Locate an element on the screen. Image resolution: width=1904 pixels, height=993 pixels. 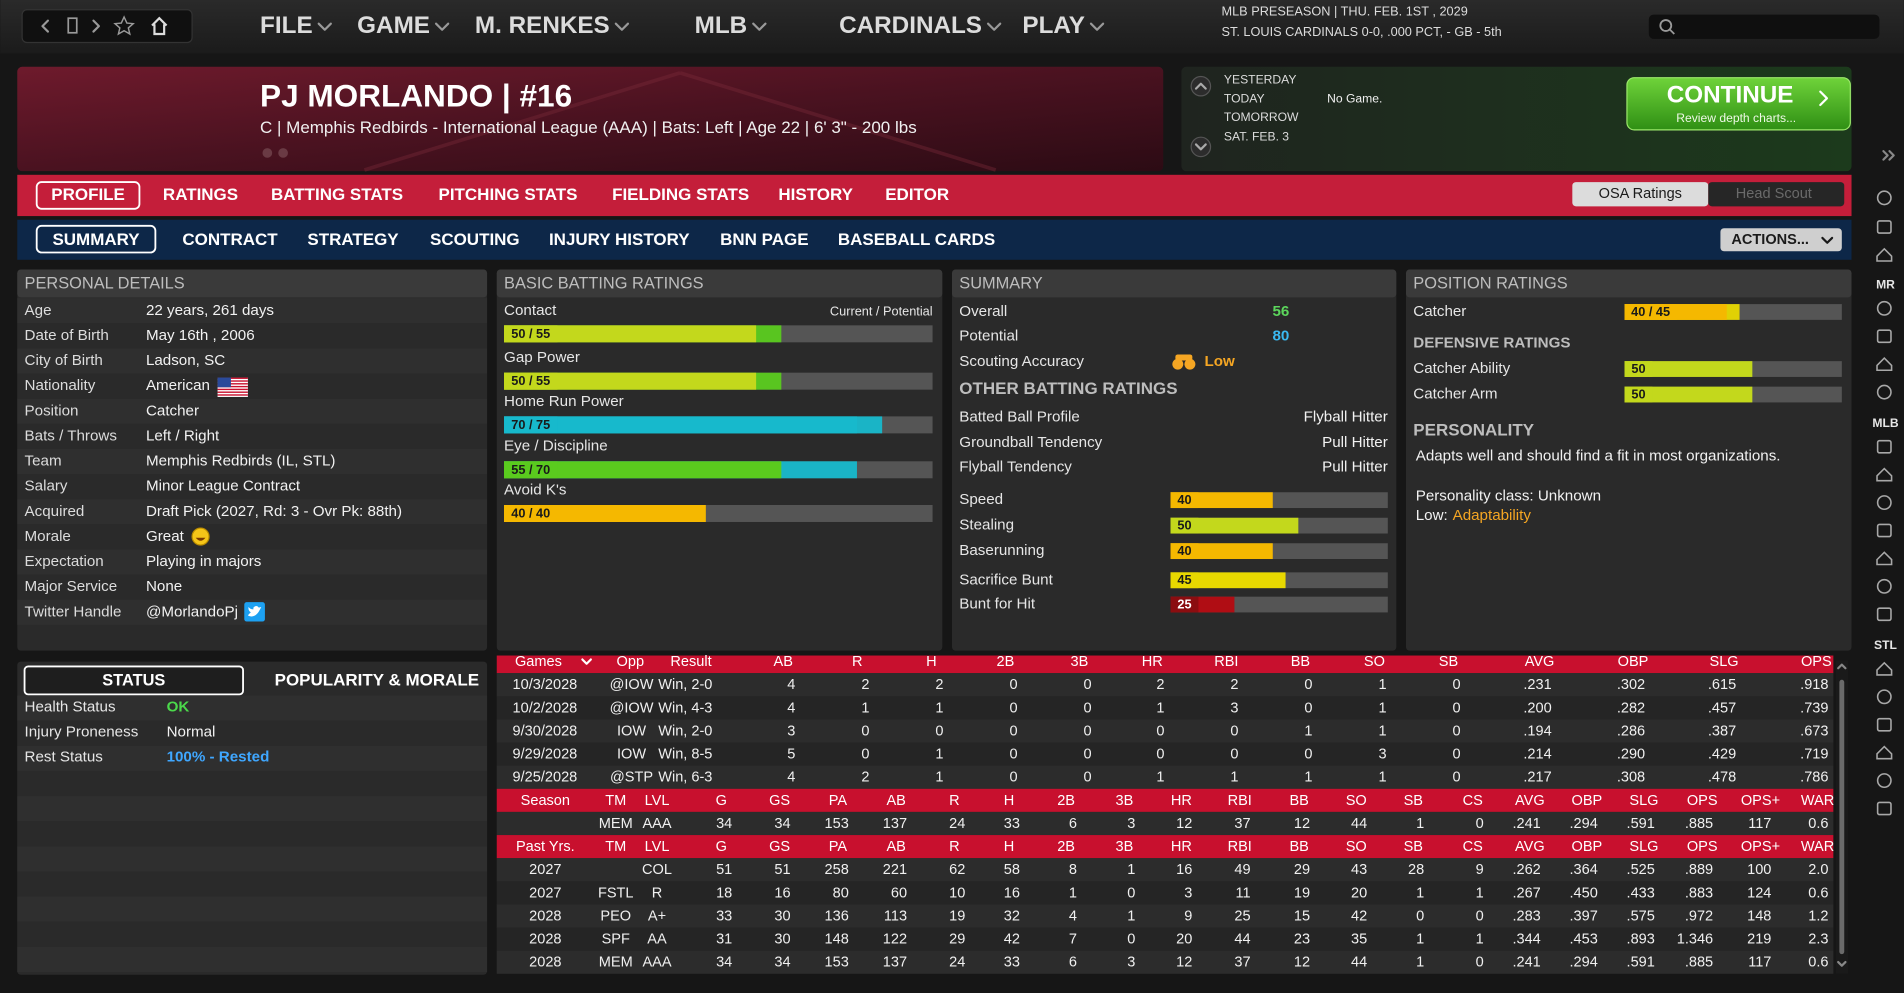
main-tab: RATINGS is located at coordinates (200, 194).